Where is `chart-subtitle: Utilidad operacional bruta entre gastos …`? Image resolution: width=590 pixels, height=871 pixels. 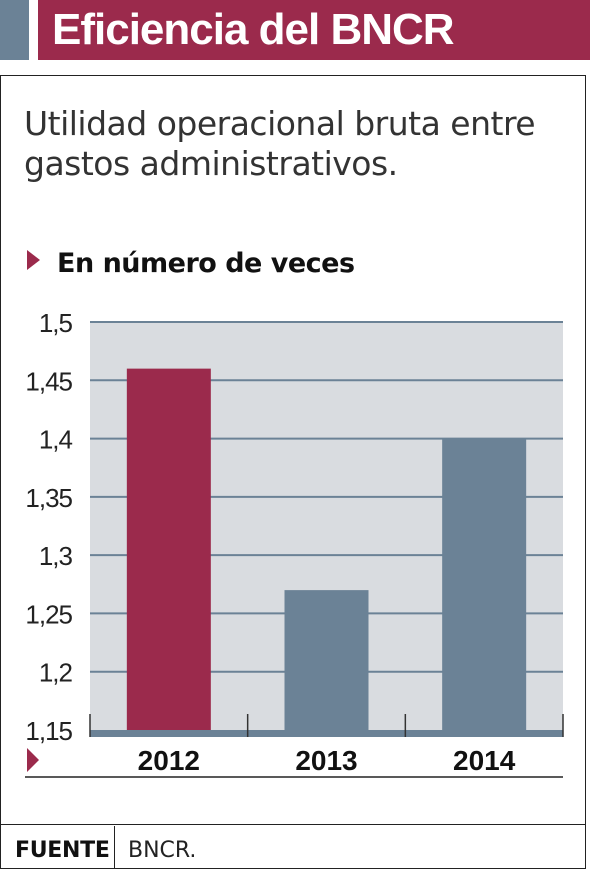 chart-subtitle: Utilidad operacional bruta entre gastos … is located at coordinates (280, 143).